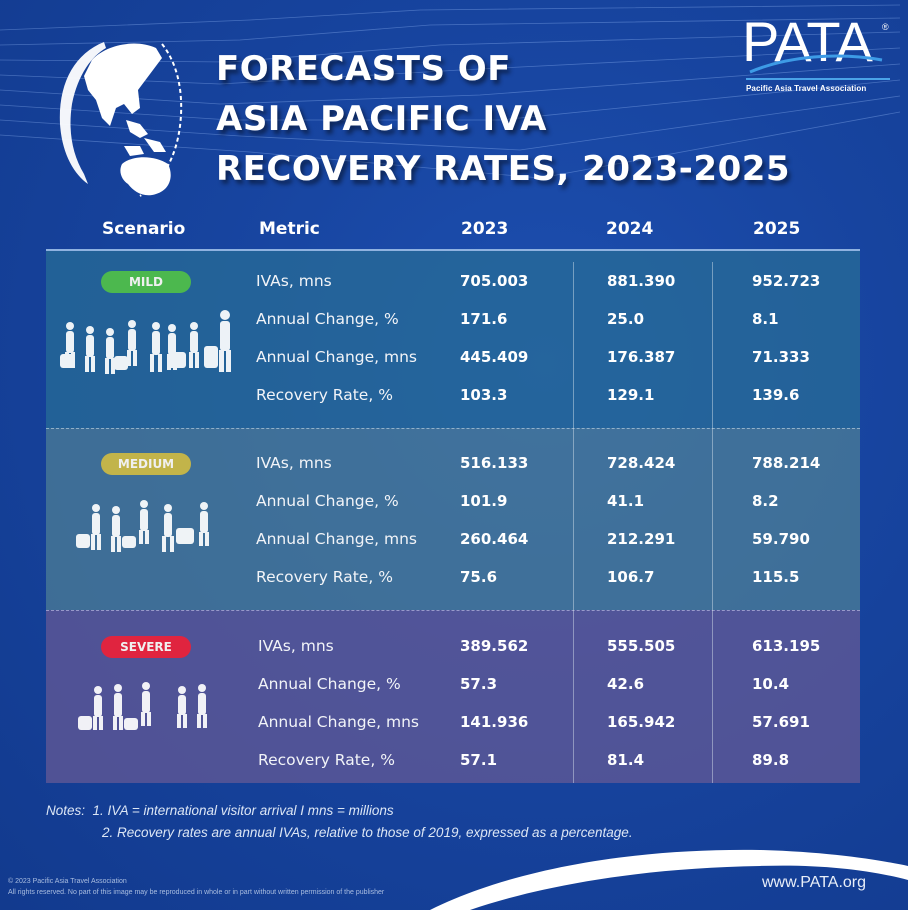 The height and width of the screenshot is (910, 908). What do you see at coordinates (771, 760) in the screenshot?
I see `value-cell: 89.8` at bounding box center [771, 760].